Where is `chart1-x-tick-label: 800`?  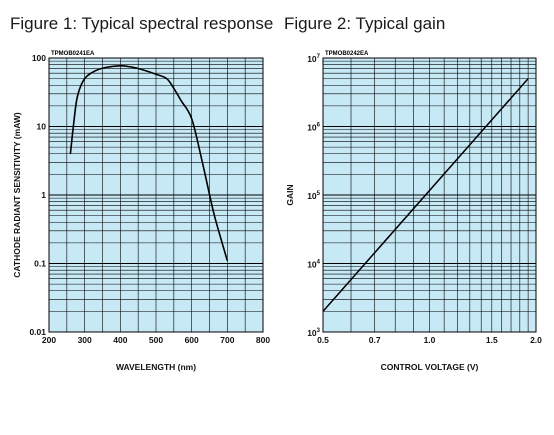
chart1-x-tick-label: 800 is located at coordinates (263, 340).